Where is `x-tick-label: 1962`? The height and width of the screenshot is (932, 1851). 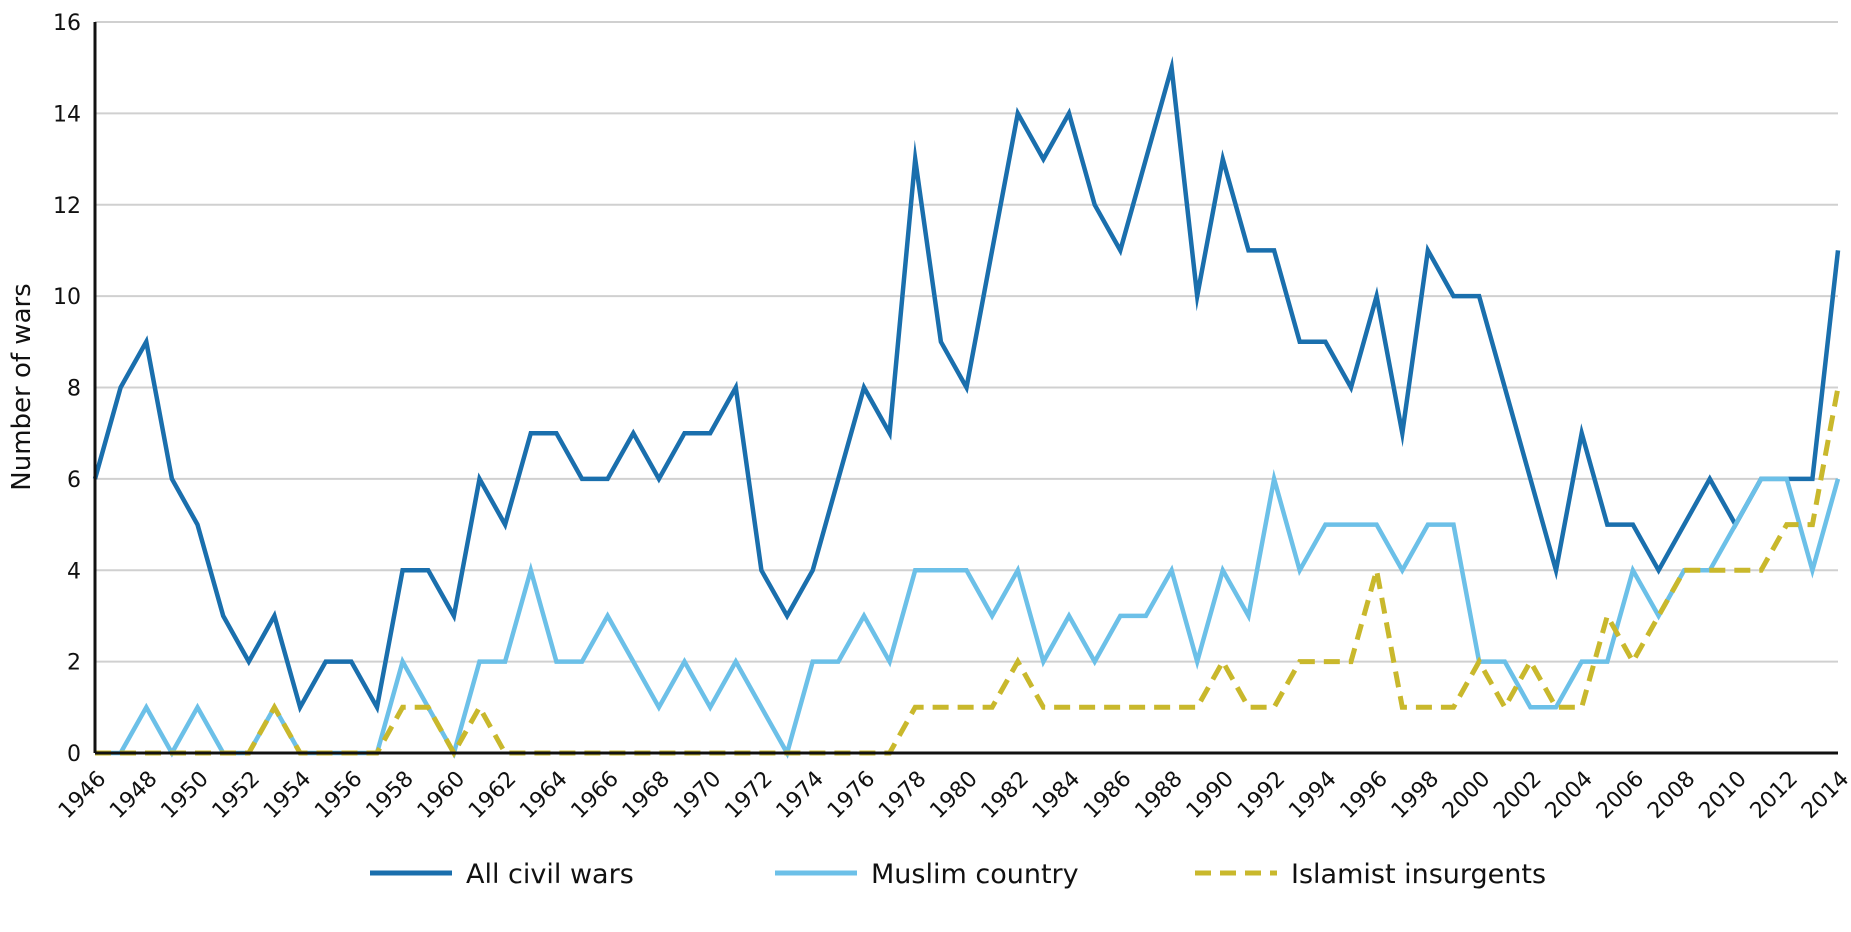 x-tick-label: 1962 is located at coordinates (492, 795).